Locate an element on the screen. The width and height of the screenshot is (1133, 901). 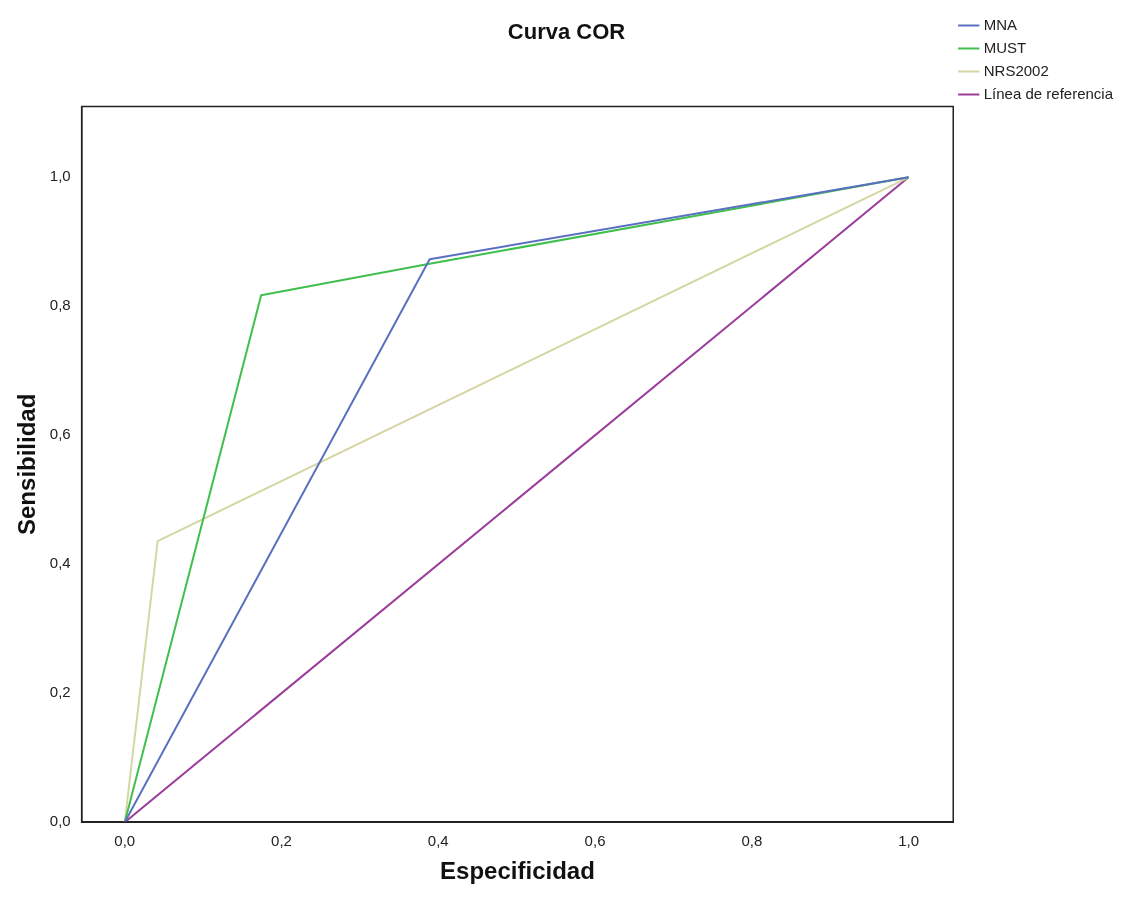
legend-label: NRS2002 is located at coordinates (1016, 70).